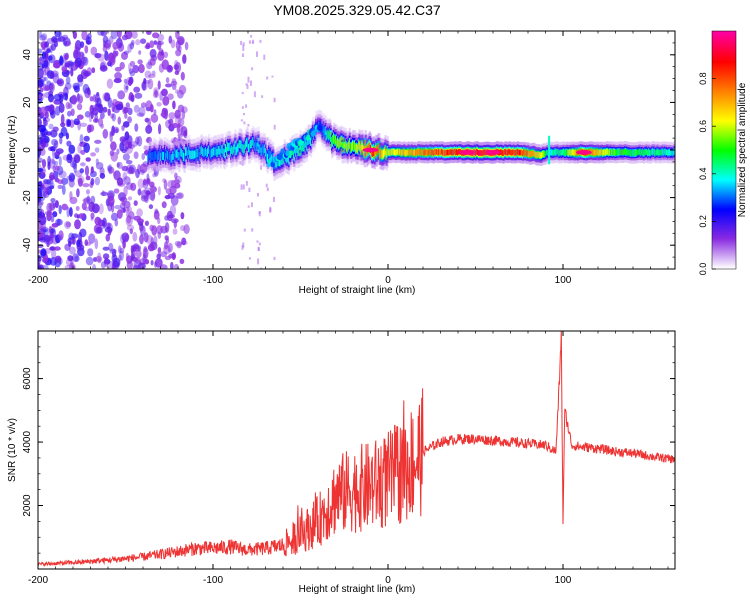 Image resolution: width=750 pixels, height=600 pixels. Describe the element at coordinates (27, 245) in the screenshot. I see `y-tick-label: -40` at that location.